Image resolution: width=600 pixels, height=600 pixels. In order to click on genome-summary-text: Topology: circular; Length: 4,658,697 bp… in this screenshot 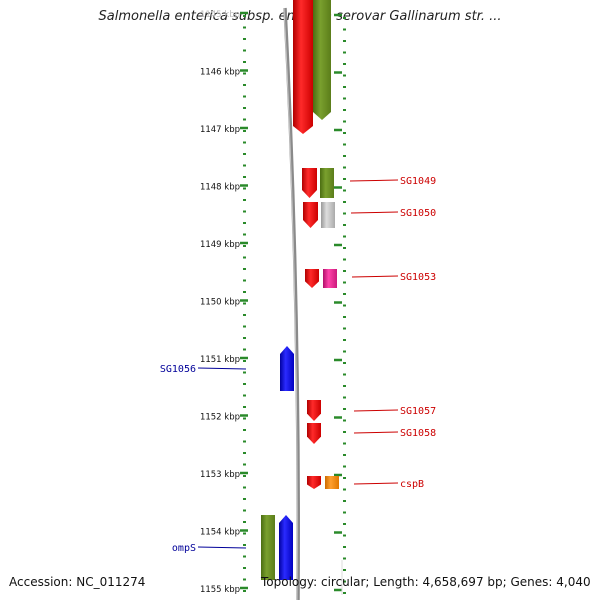, I will do `click(426, 582)`.